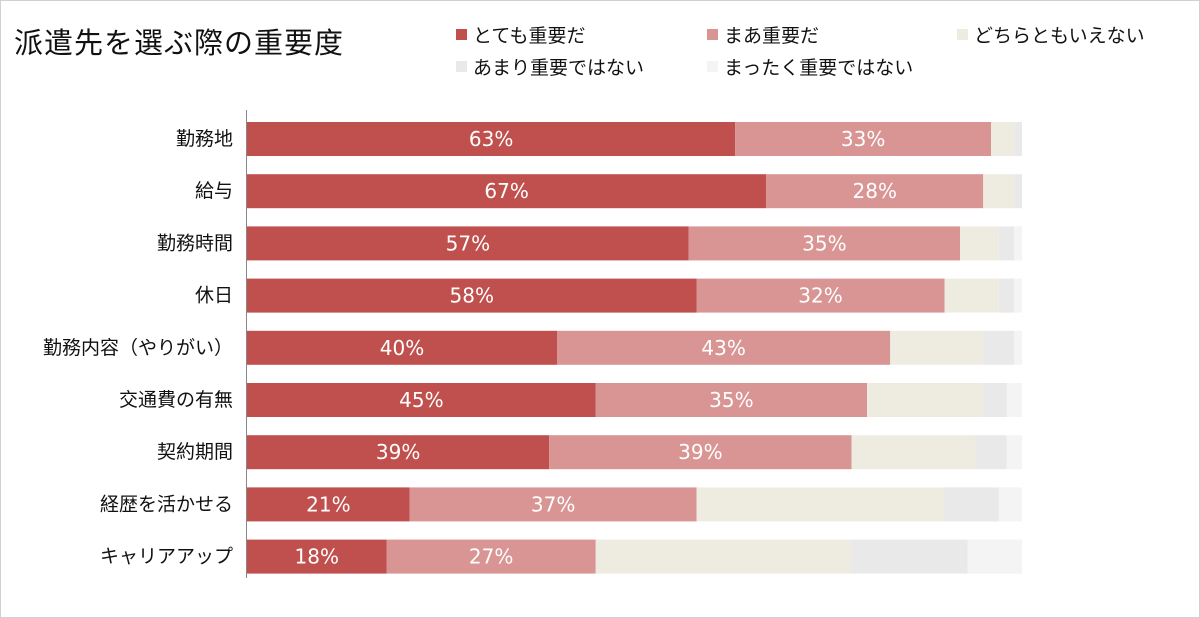 The width and height of the screenshot is (1200, 618). Describe the element at coordinates (819, 68) in the screenshot. I see `legend-label: まったく重要ではない` at that location.